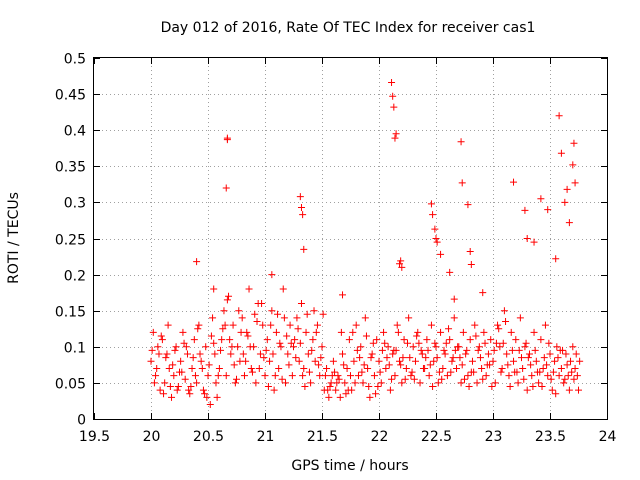 Image resolution: width=640 pixels, height=480 pixels. What do you see at coordinates (152, 437) in the screenshot?
I see `x-tick-label: 20` at bounding box center [152, 437].